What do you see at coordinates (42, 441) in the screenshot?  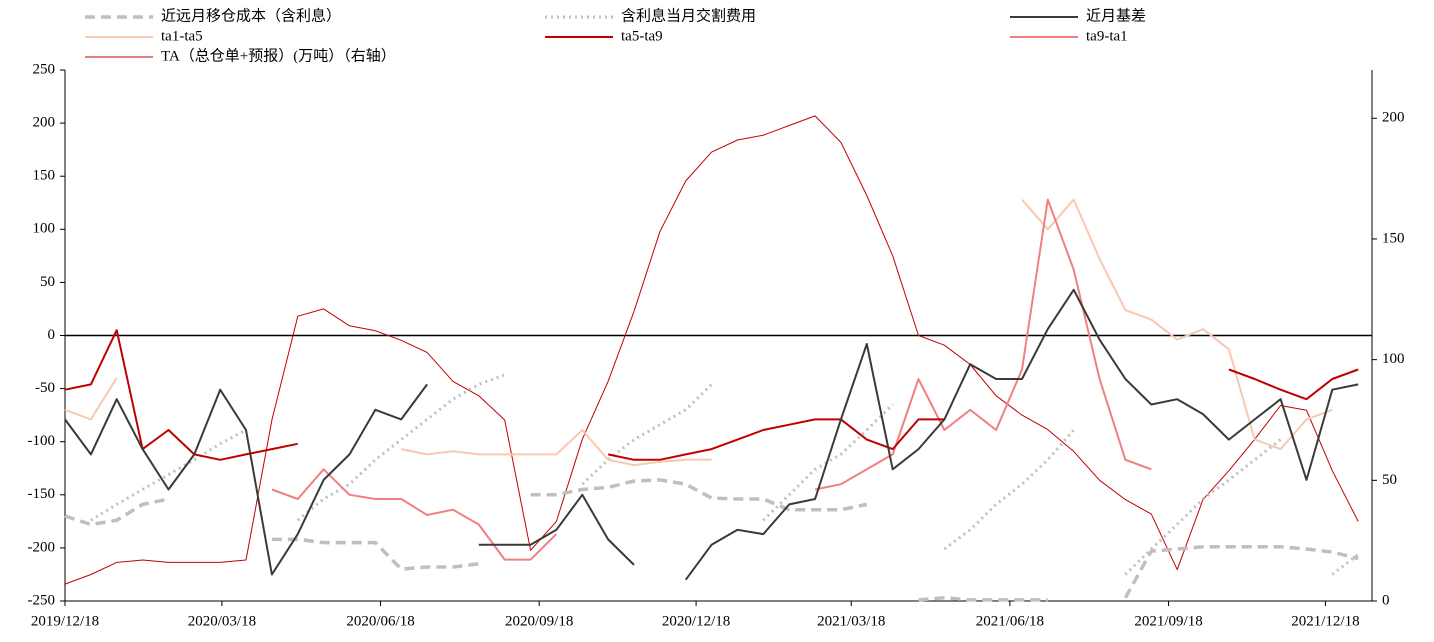 I see `y-tick-label: -100` at bounding box center [42, 441].